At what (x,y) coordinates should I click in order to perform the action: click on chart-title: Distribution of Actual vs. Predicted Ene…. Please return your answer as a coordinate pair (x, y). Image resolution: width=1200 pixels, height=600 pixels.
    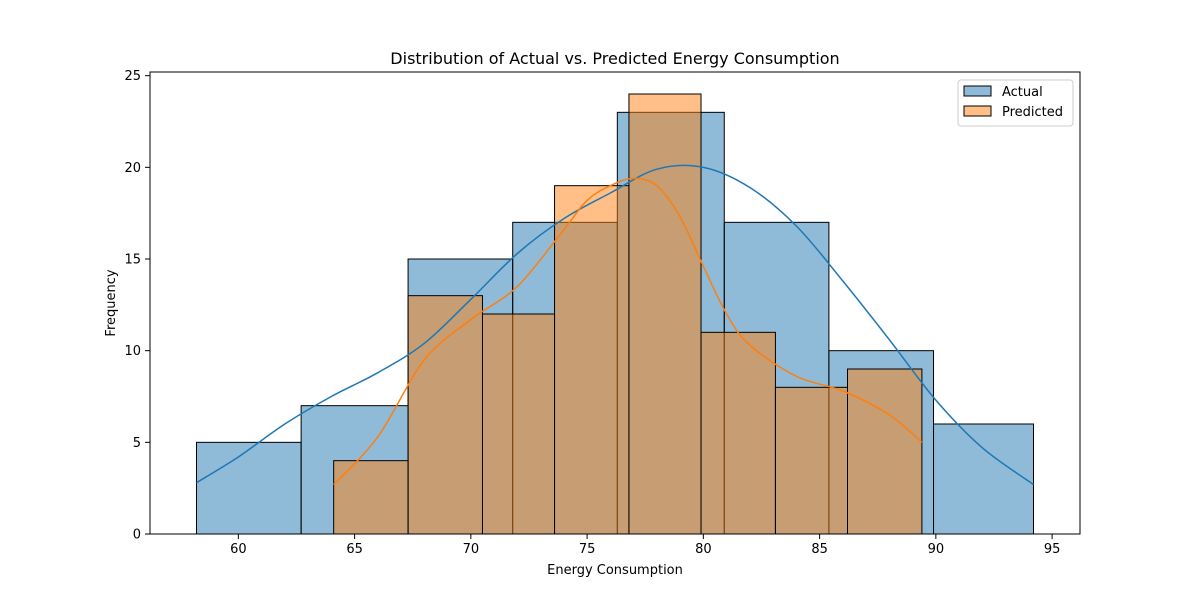
    Looking at the image, I should click on (614, 58).